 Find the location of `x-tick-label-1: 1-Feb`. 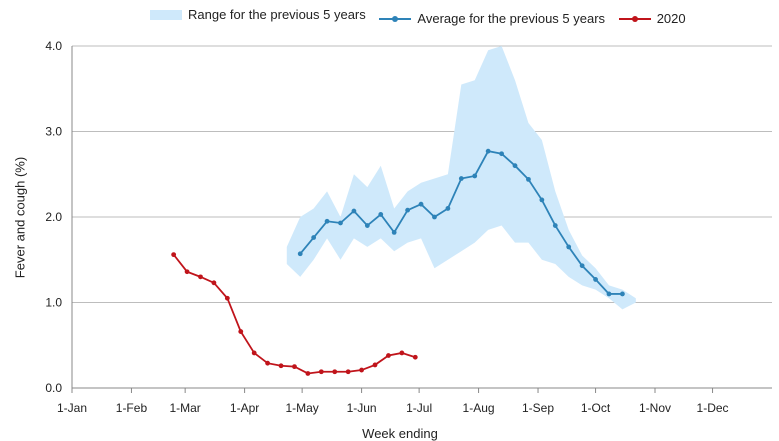

x-tick-label-1: 1-Feb is located at coordinates (132, 408).